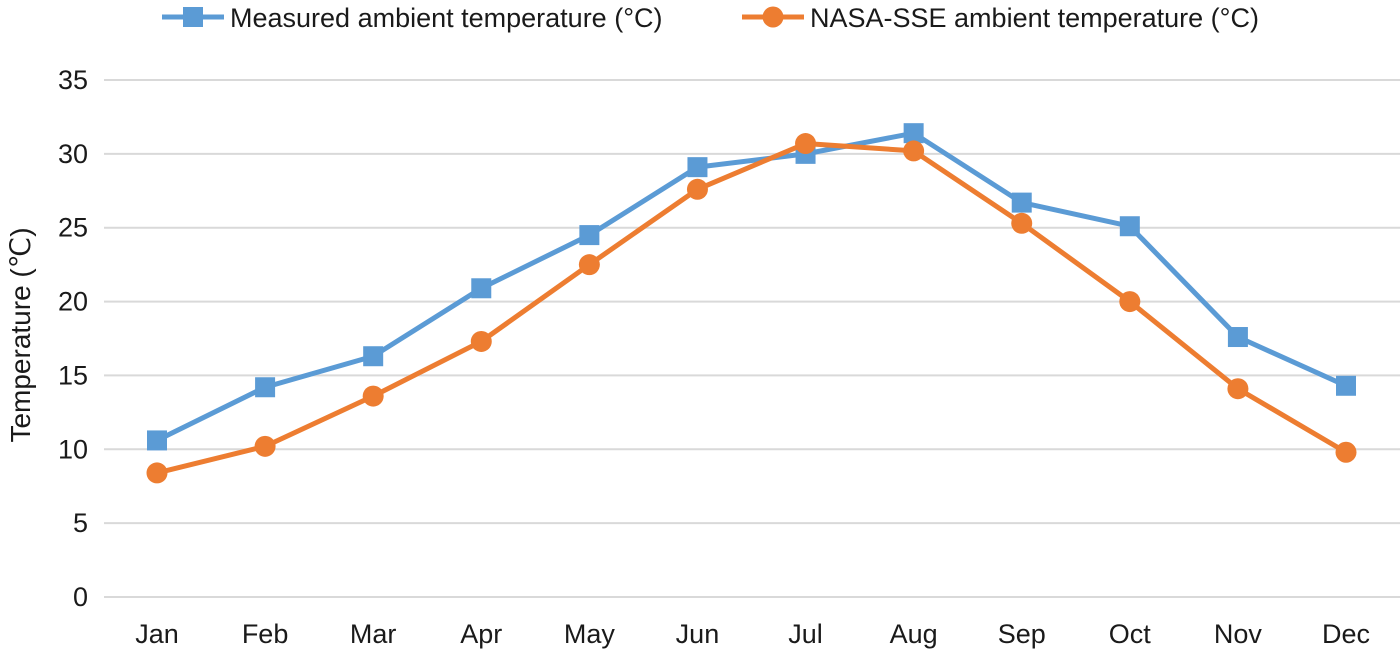 This screenshot has height=650, width=1400. Describe the element at coordinates (1034, 18) in the screenshot. I see `legend-label: NASA-SSE ambient temperature (°C)` at that location.